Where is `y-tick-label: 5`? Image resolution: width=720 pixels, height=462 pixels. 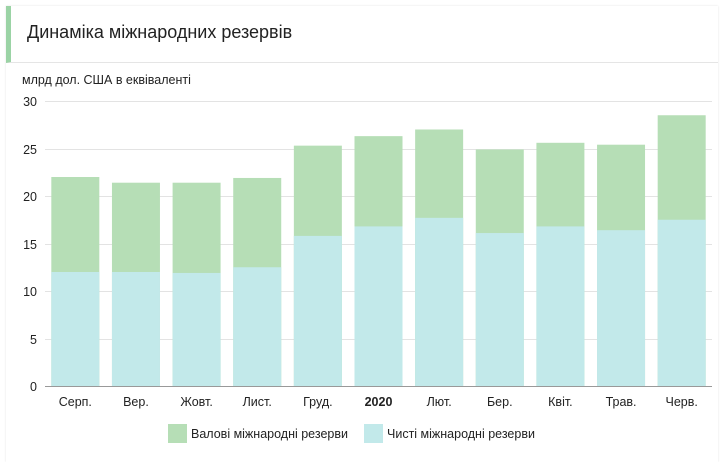
y-tick-label: 5 is located at coordinates (33, 340).